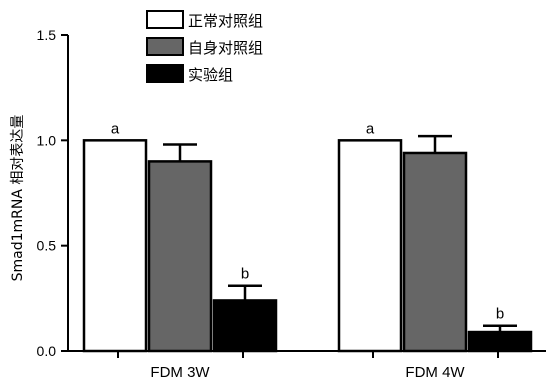 The height and width of the screenshot is (384, 546). Describe the element at coordinates (47, 246) in the screenshot. I see `y-tick-label: 0.5` at that location.